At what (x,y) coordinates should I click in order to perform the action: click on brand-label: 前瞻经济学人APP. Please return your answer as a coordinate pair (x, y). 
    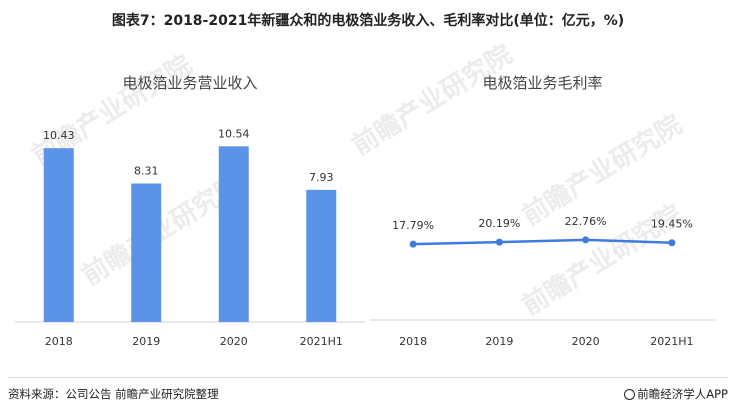
    Looking at the image, I should click on (682, 394).